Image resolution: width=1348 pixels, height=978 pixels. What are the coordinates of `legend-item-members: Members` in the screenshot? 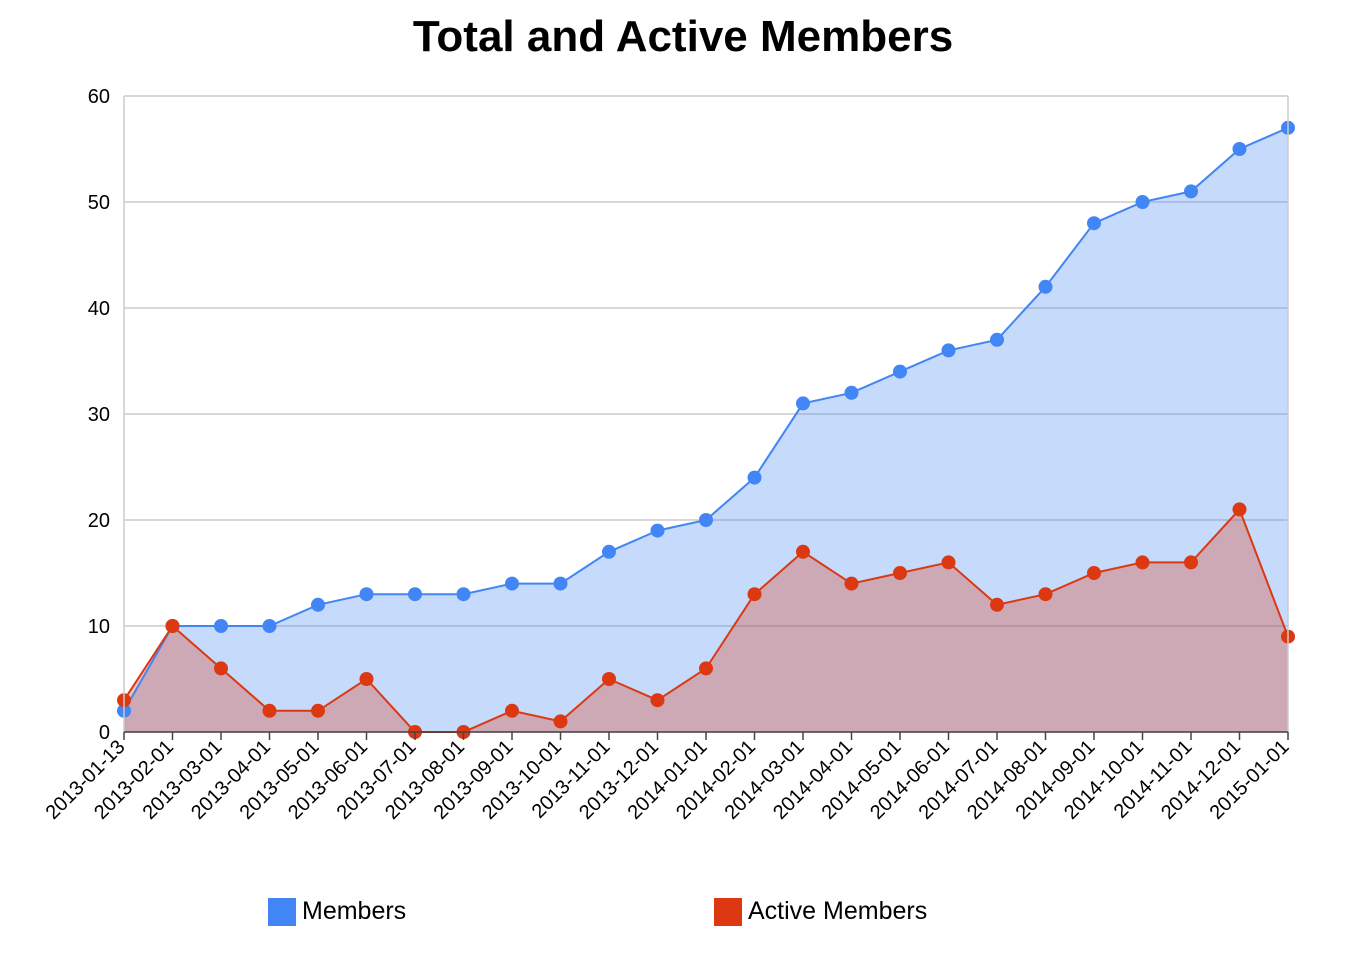 It's located at (337, 911).